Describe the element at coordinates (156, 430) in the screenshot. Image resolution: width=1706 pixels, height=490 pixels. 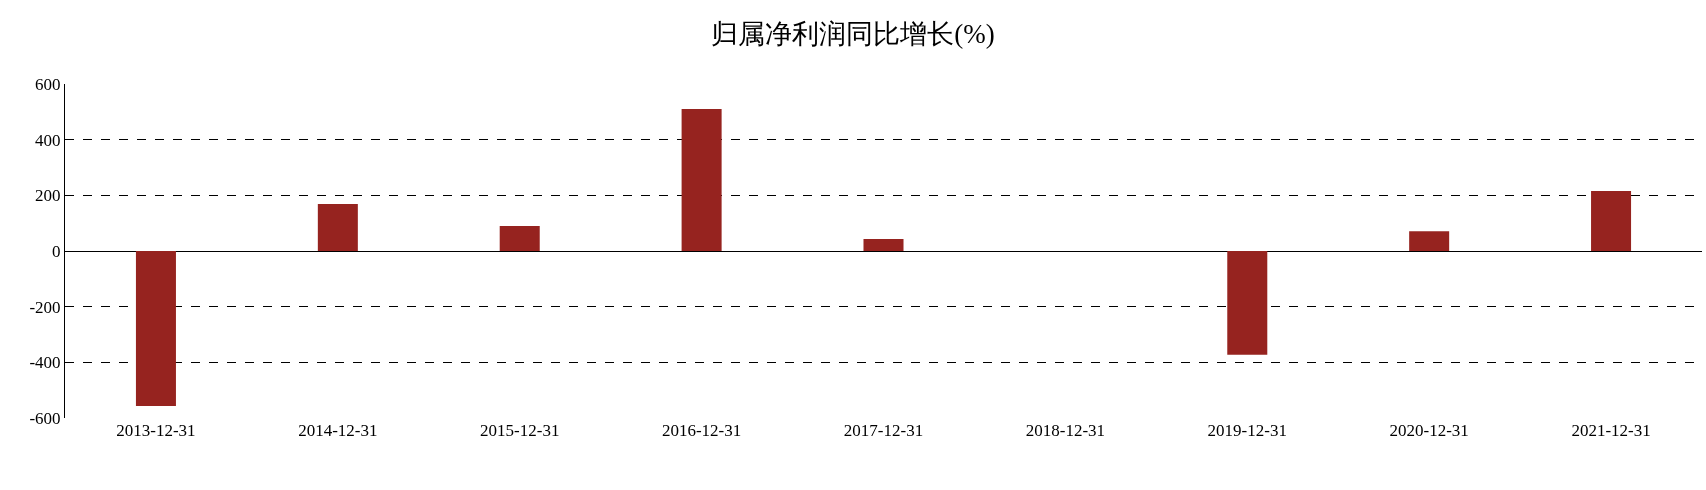
I see `x-tick-label: 2013-12-31` at that location.